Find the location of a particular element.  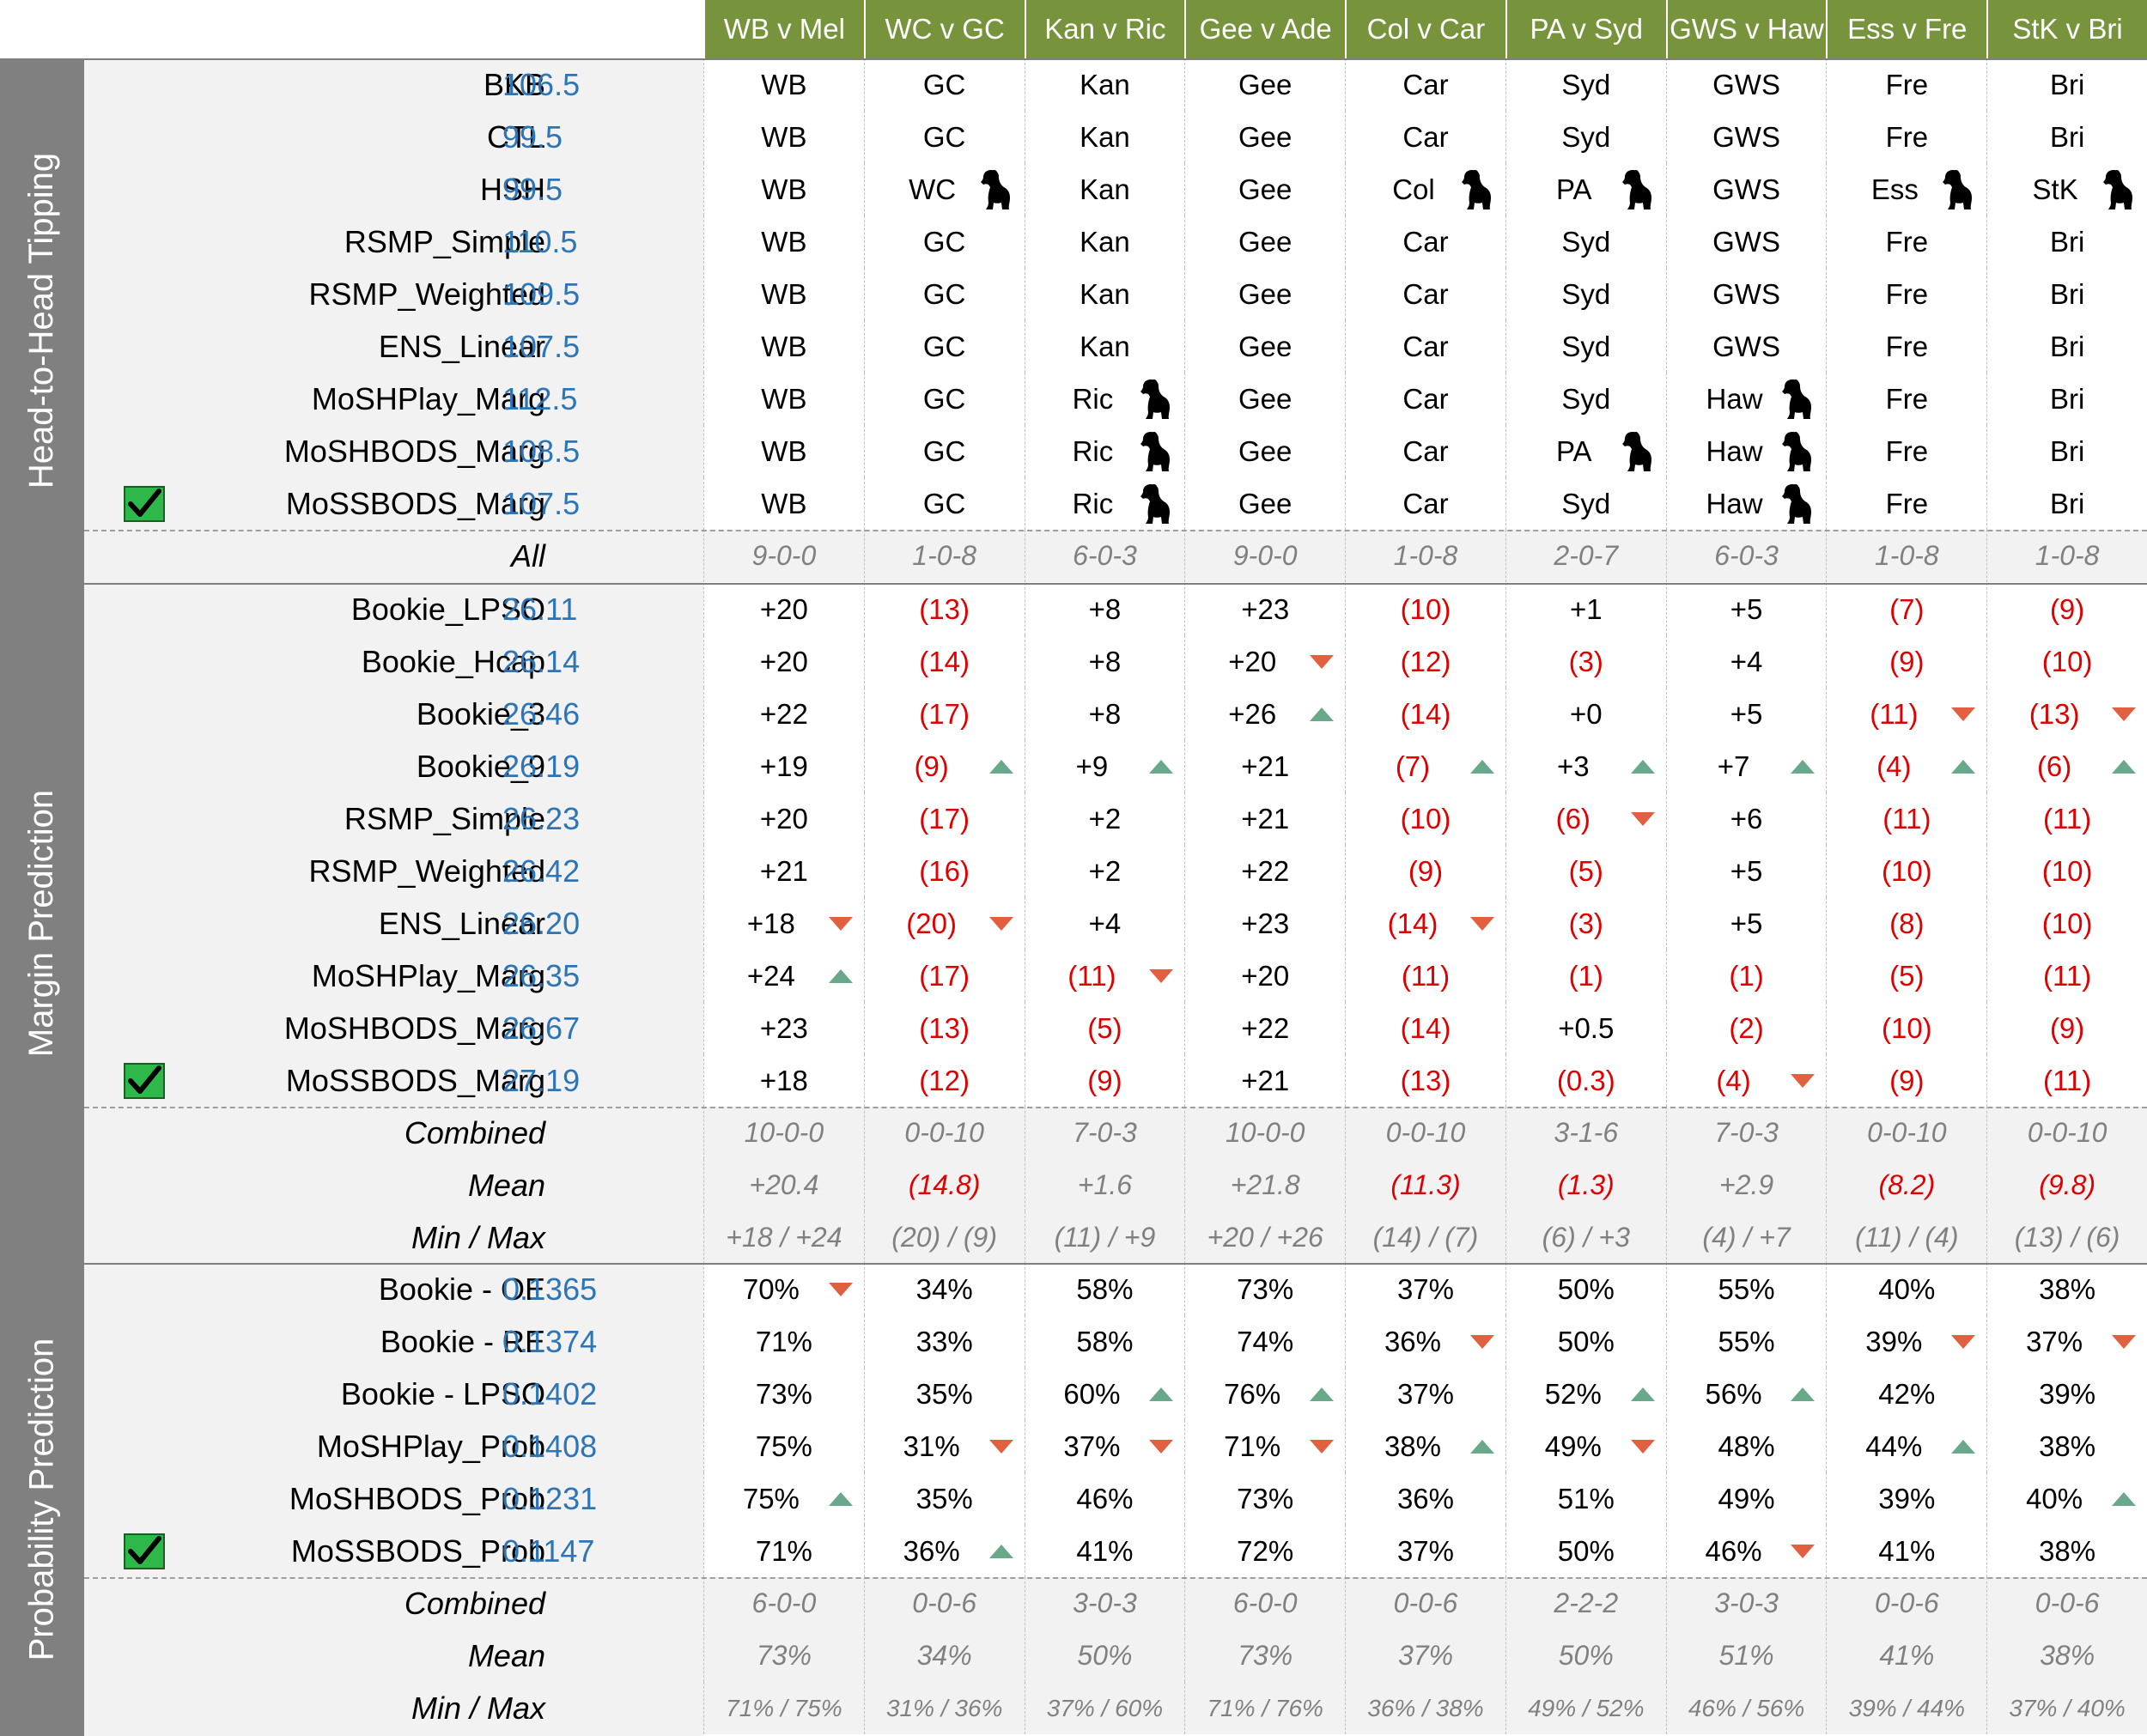

cell-value: (11) is located at coordinates (2067, 976).